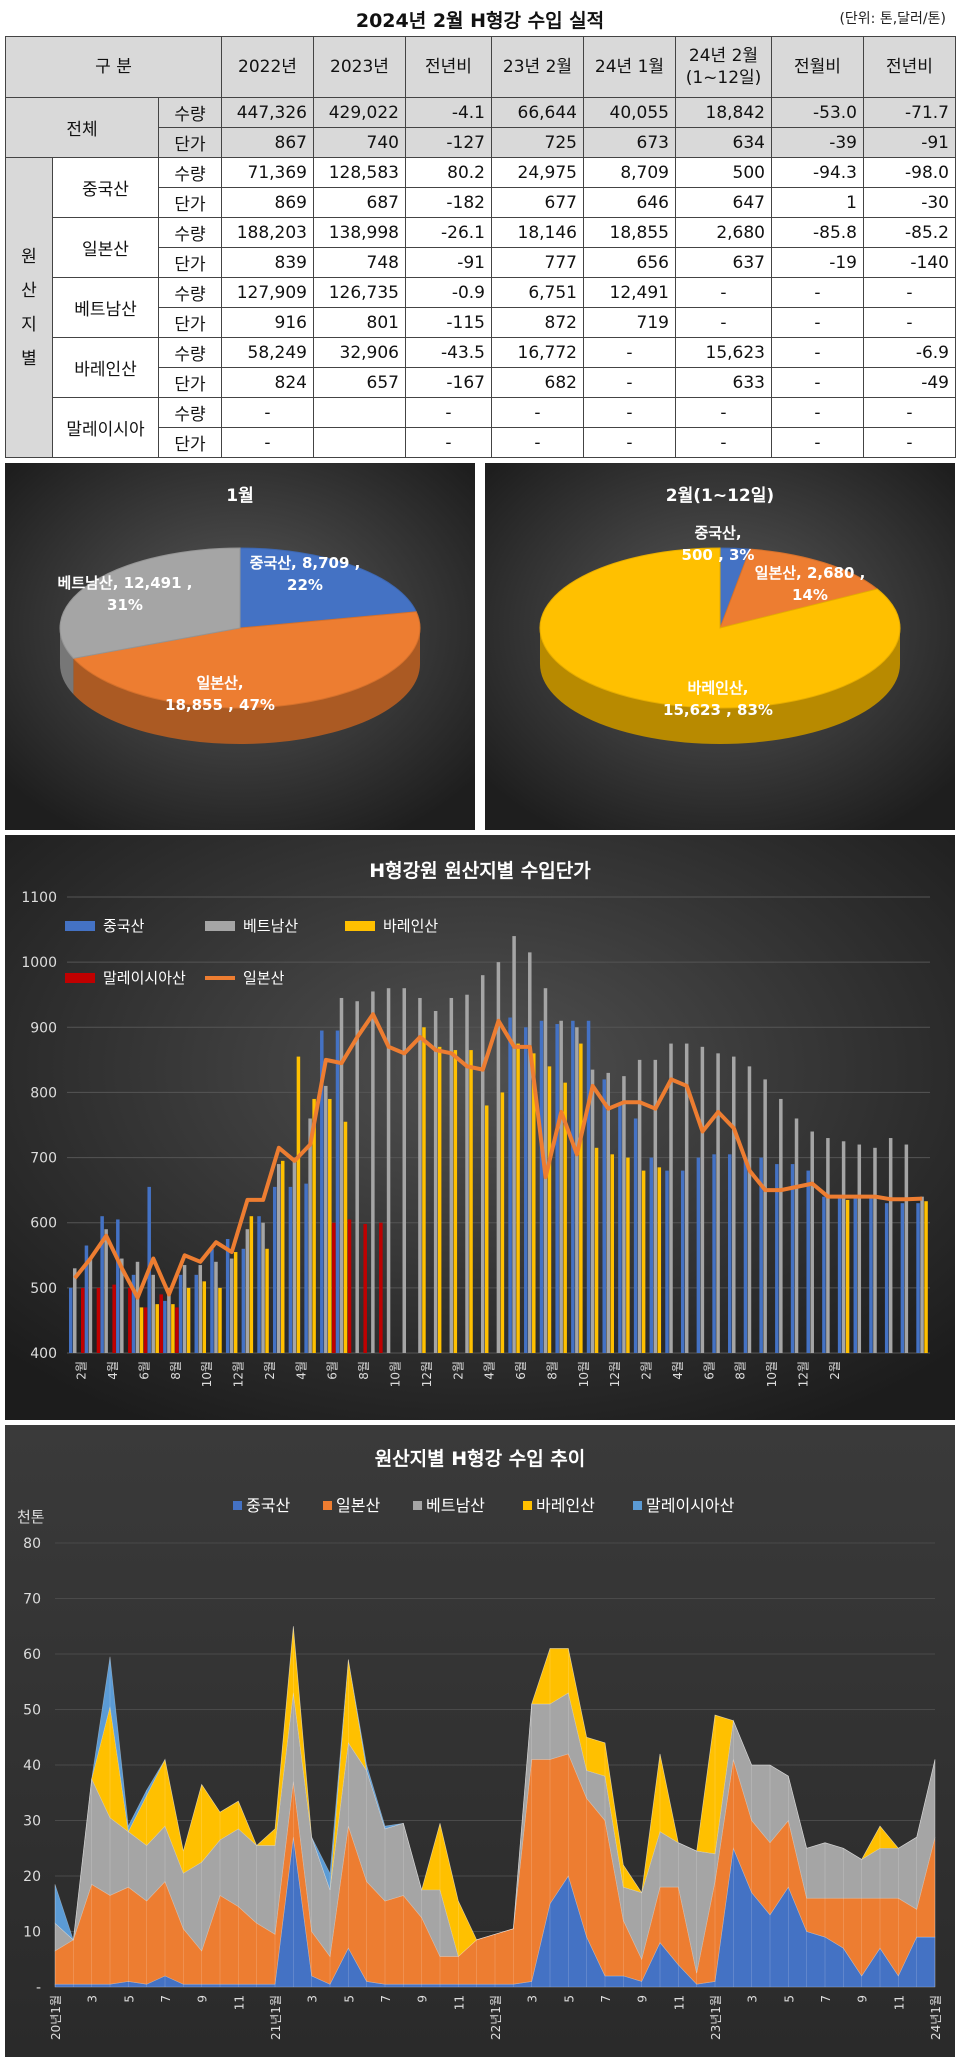  Describe the element at coordinates (448, 262) in the screenshot. I see `table-cell: -91` at that location.